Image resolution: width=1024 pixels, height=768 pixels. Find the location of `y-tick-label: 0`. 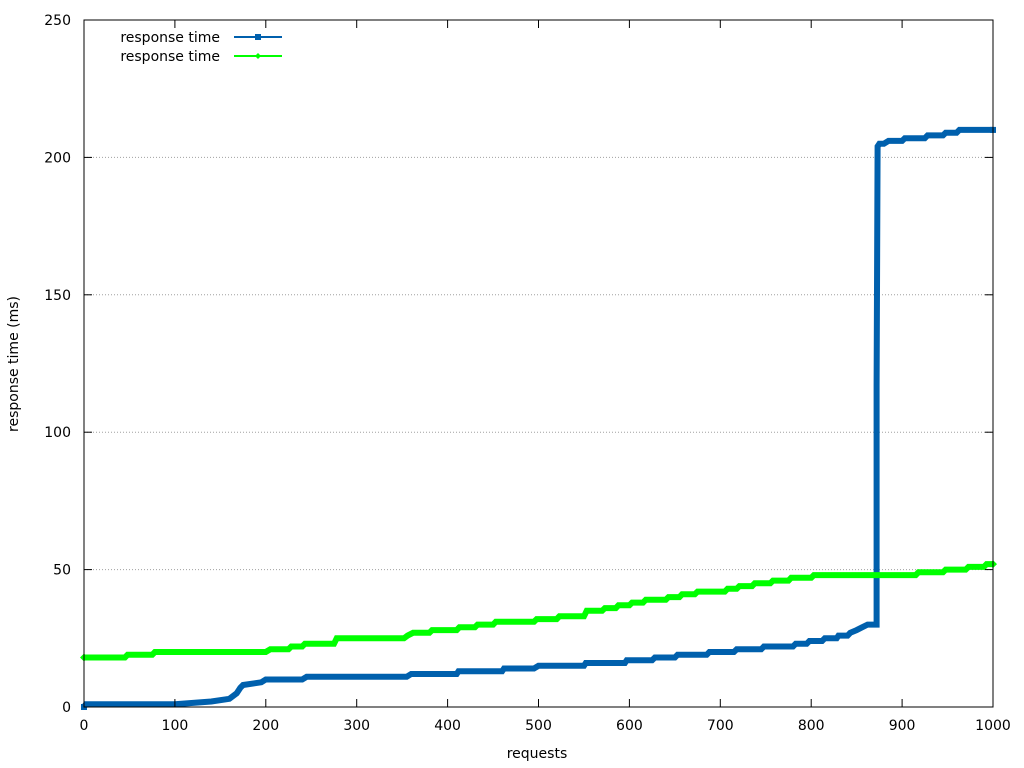

y-tick-label: 0 is located at coordinates (66, 708).